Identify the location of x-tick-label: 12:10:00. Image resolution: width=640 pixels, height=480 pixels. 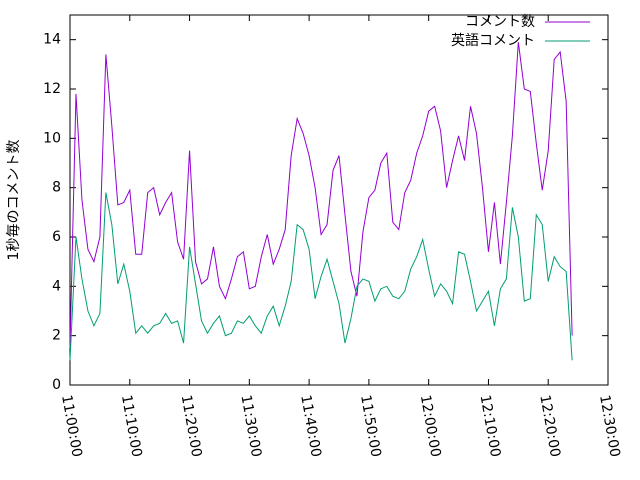
(490, 426).